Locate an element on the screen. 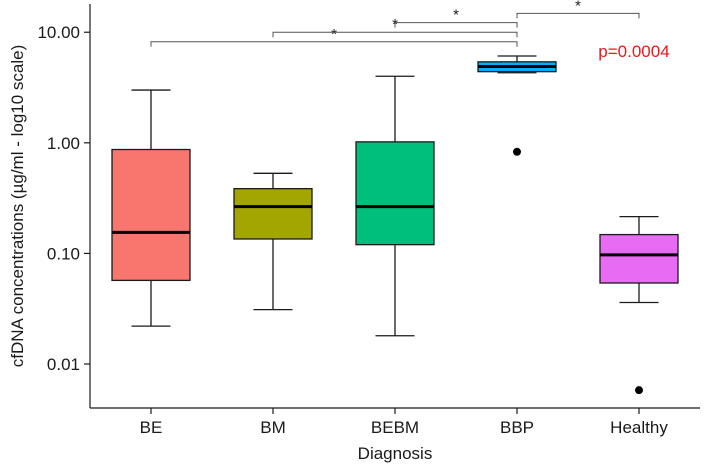 This screenshot has height=466, width=708. box-bebm is located at coordinates (395, 206).